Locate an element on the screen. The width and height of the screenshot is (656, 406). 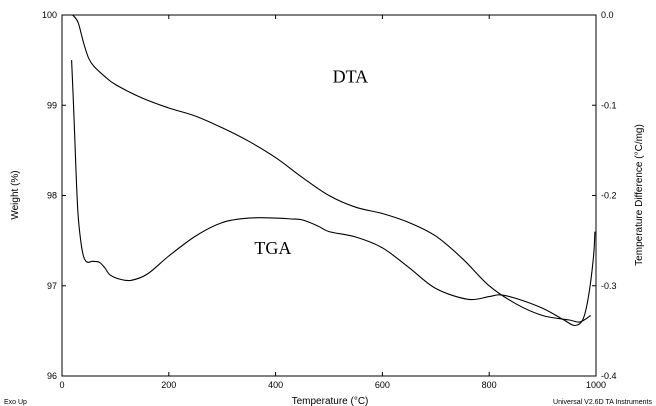
exo-up-note: Exo Up is located at coordinates (15, 402).